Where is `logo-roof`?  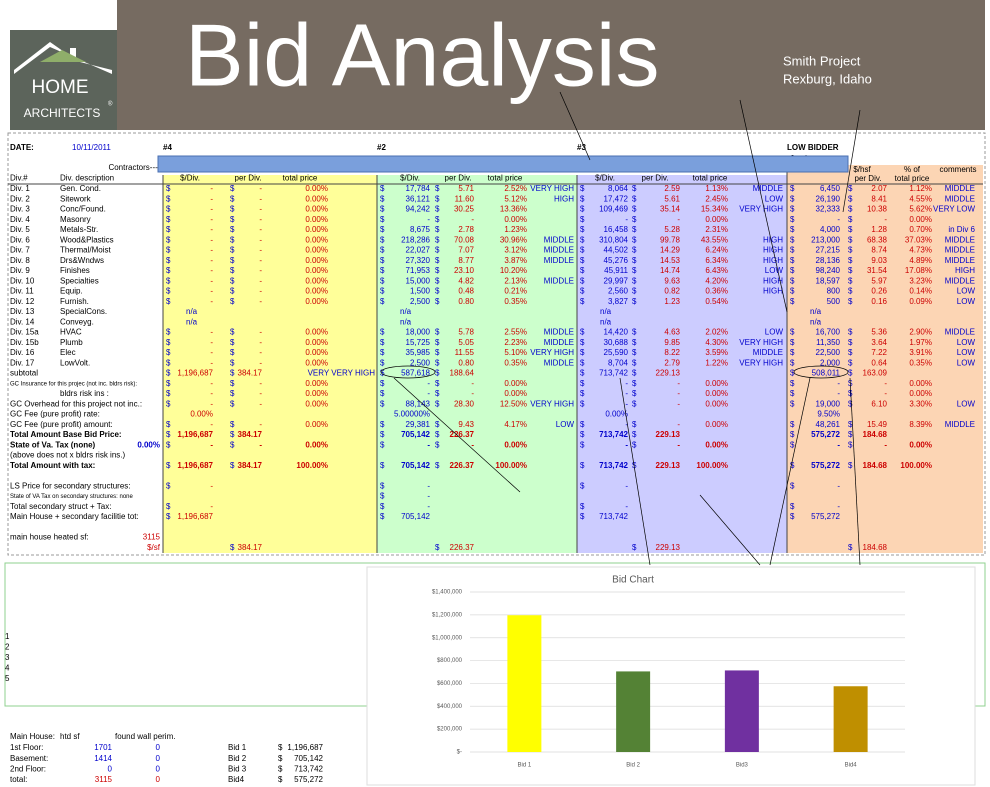 logo-roof is located at coordinates (63, 58).